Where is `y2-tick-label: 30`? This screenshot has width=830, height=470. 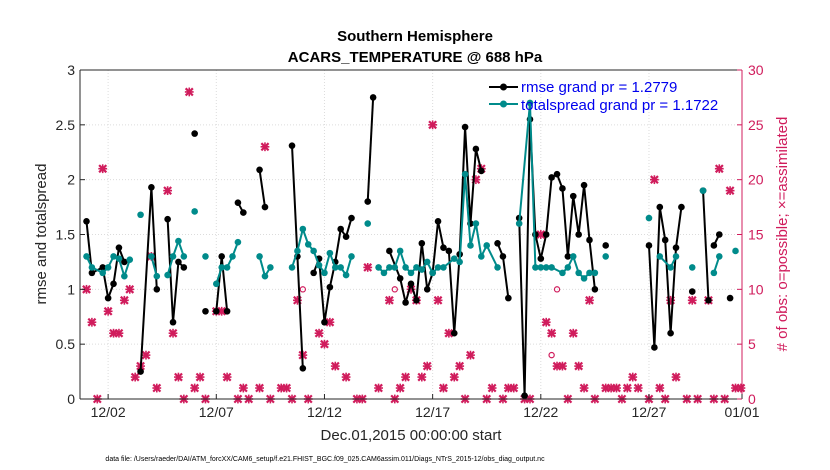 y2-tick-label: 30 is located at coordinates (756, 70).